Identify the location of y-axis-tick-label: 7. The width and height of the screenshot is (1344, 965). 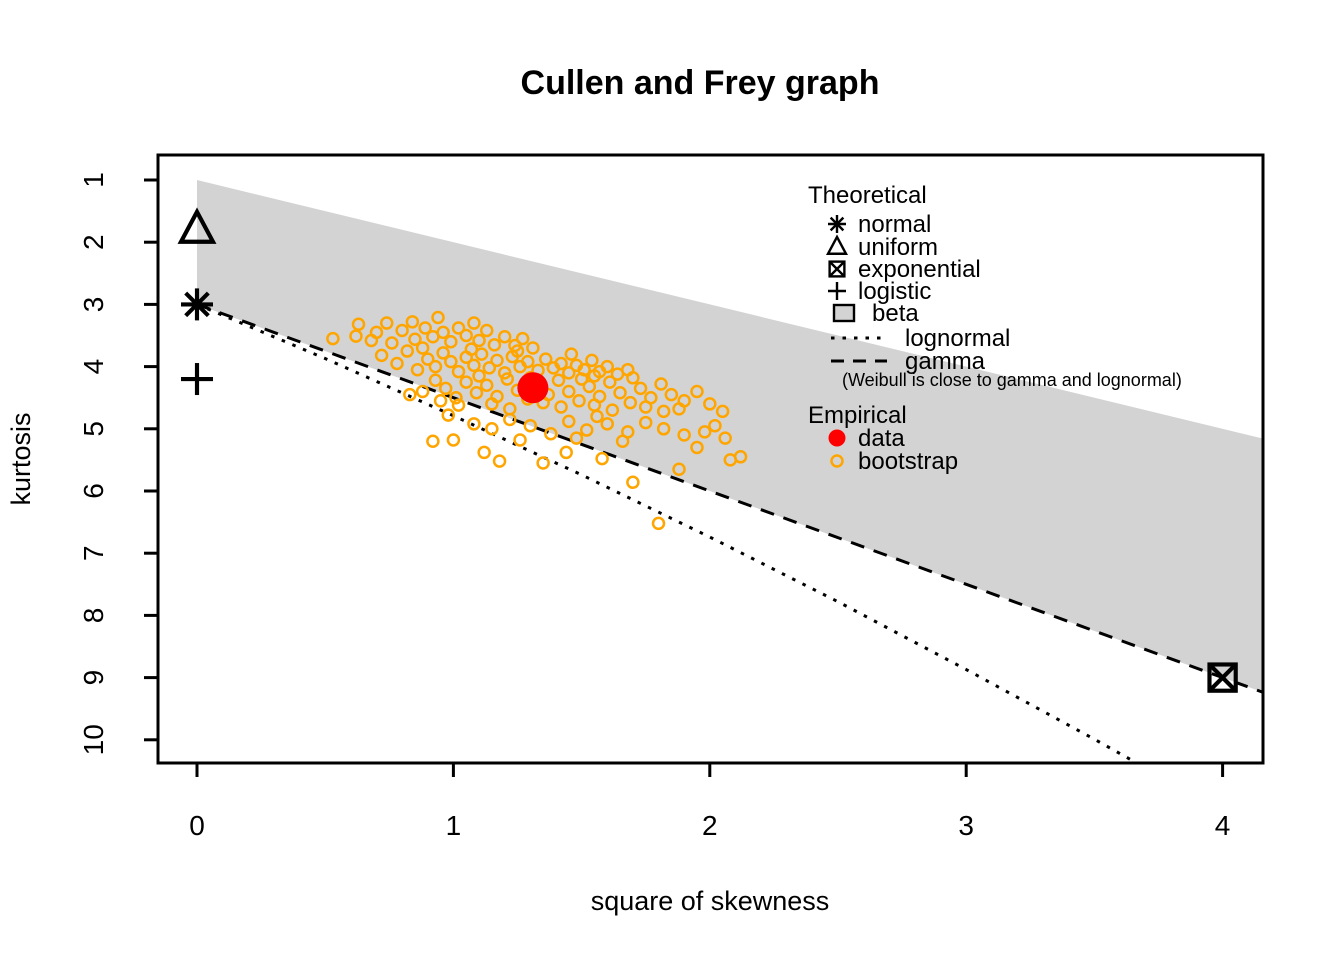
(93, 553).